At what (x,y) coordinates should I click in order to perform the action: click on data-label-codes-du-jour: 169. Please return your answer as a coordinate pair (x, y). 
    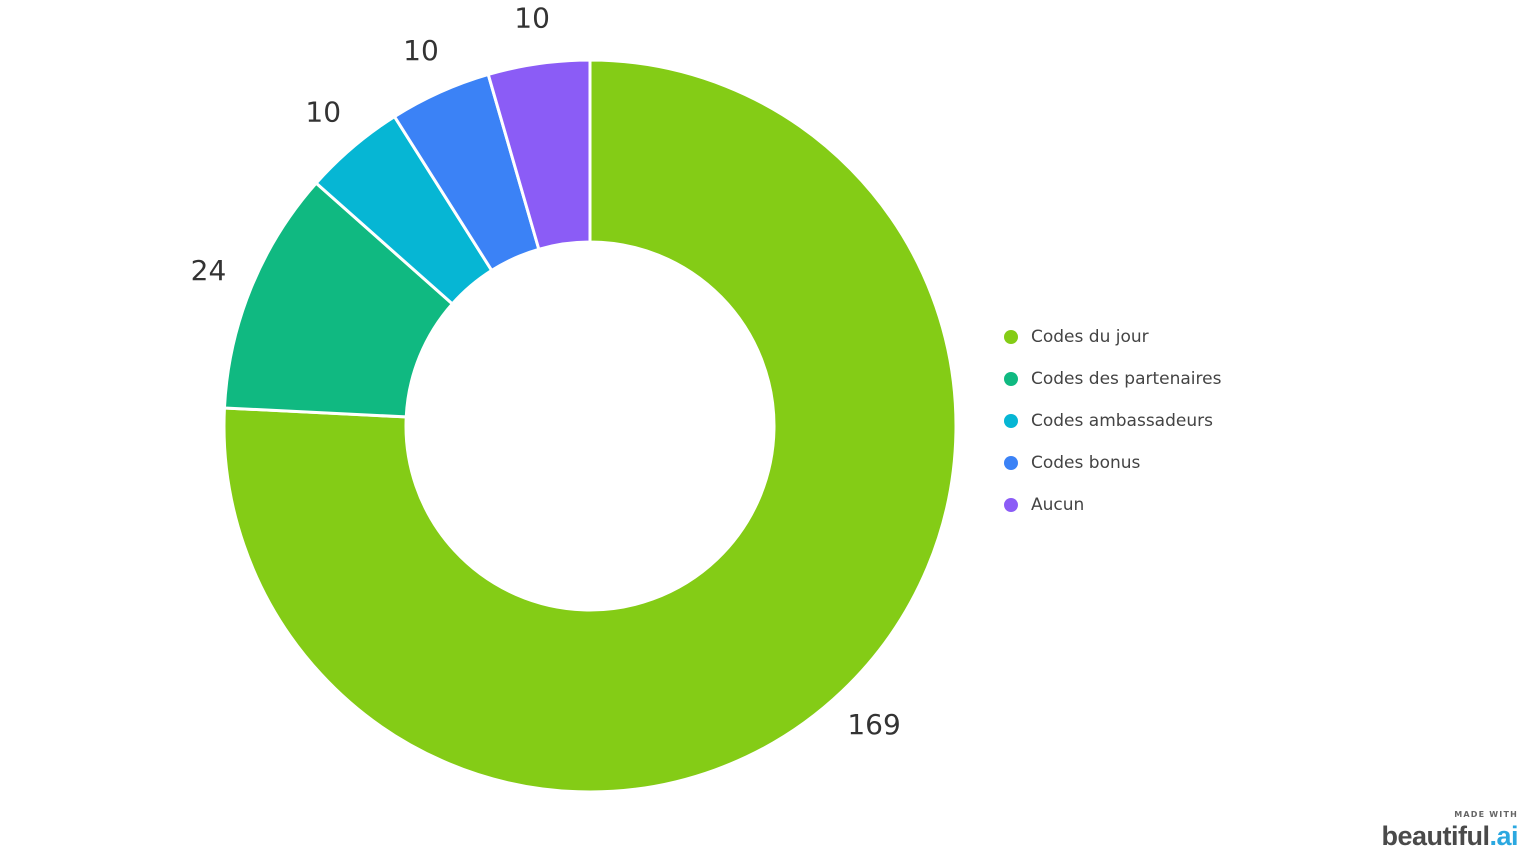
    Looking at the image, I should click on (873, 724).